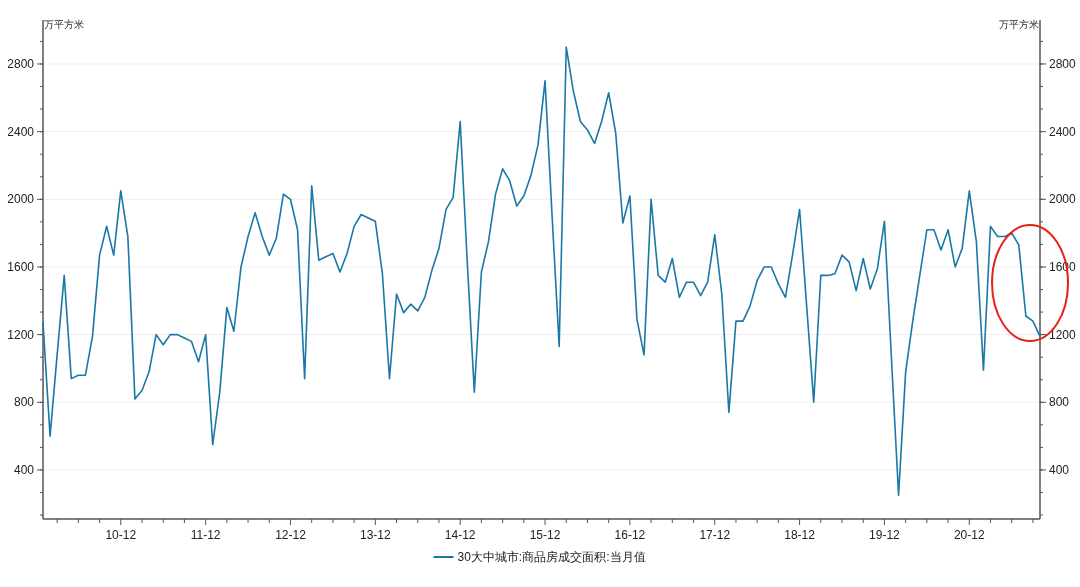  I want to click on x-tick-label: 14-12, so click(460, 535).